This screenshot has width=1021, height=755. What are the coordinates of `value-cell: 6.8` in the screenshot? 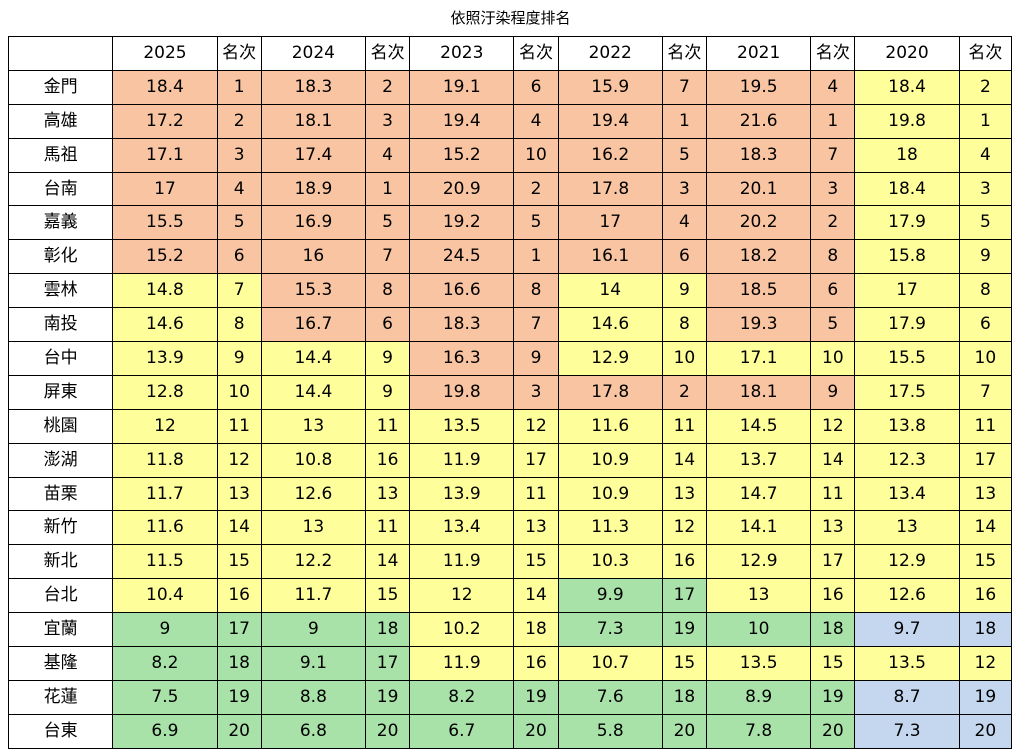 It's located at (313, 731).